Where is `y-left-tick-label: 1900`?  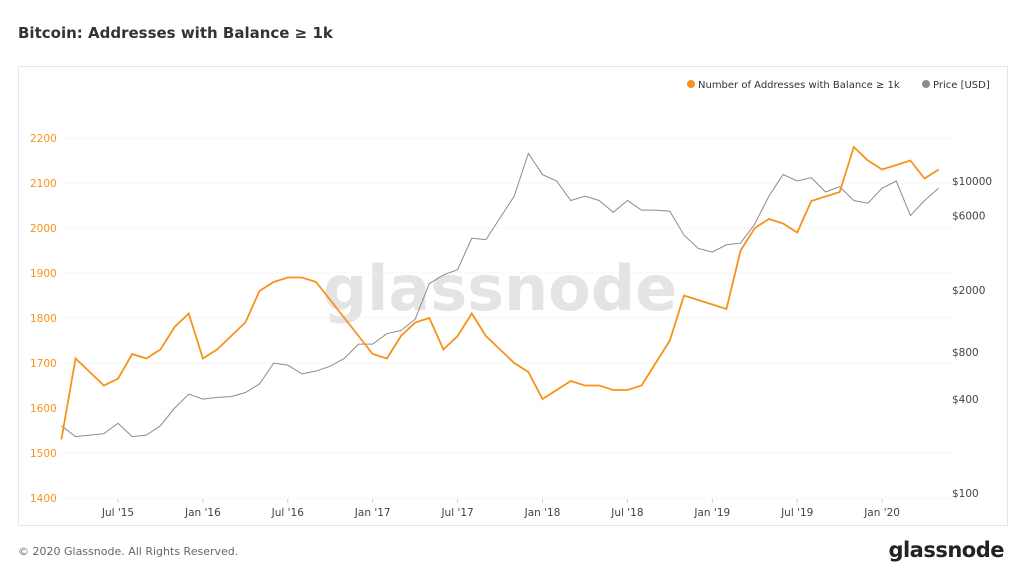
y-left-tick-label: 1900 is located at coordinates (43, 274).